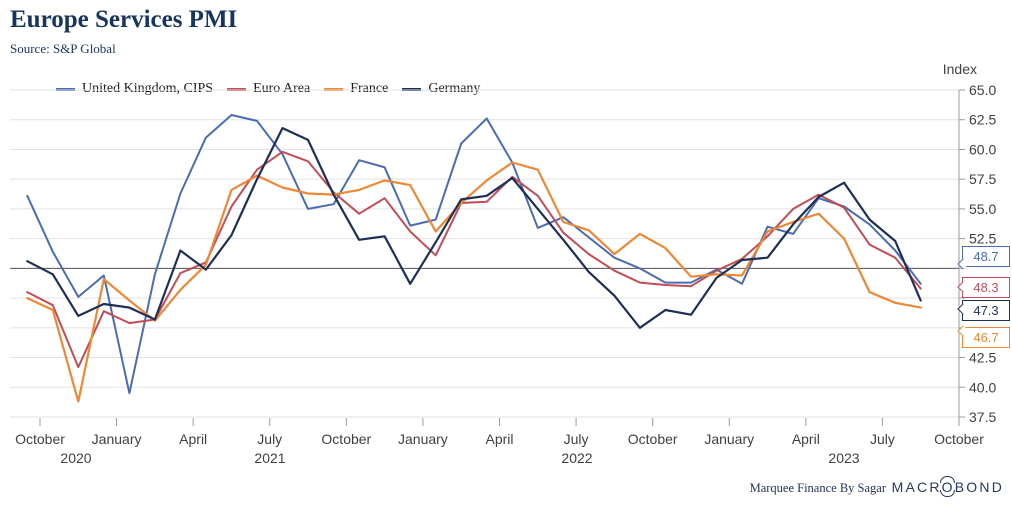 This screenshot has width=1012, height=506. I want to click on y-tick-label: 52.5, so click(982, 239).